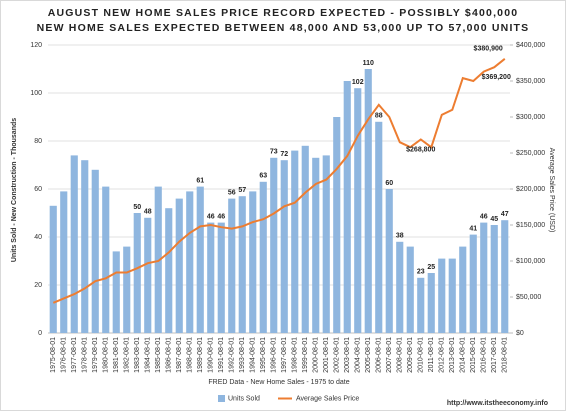  Describe the element at coordinates (431, 267) in the screenshot. I see `data-label: 25` at that location.